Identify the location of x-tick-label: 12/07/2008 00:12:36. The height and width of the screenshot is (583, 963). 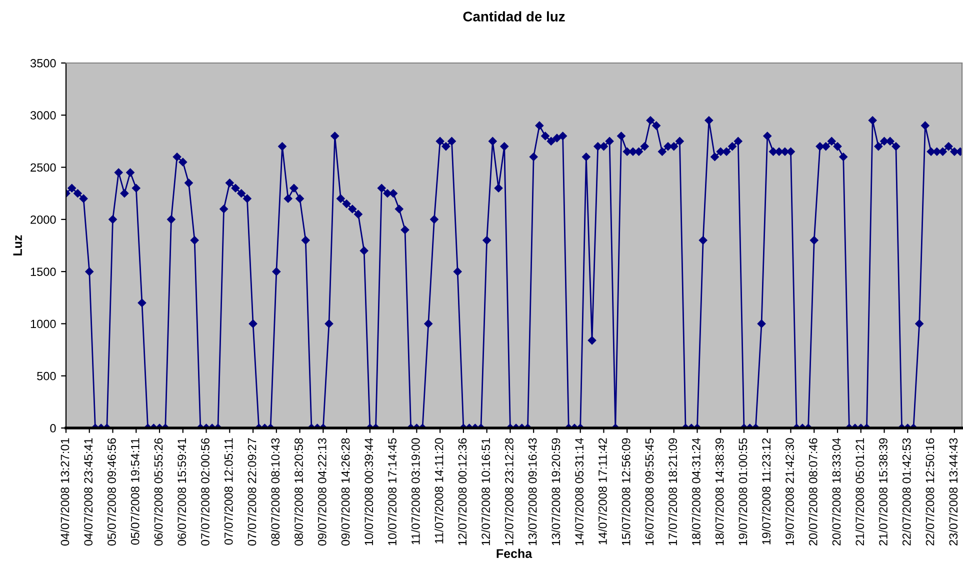
(462, 492).